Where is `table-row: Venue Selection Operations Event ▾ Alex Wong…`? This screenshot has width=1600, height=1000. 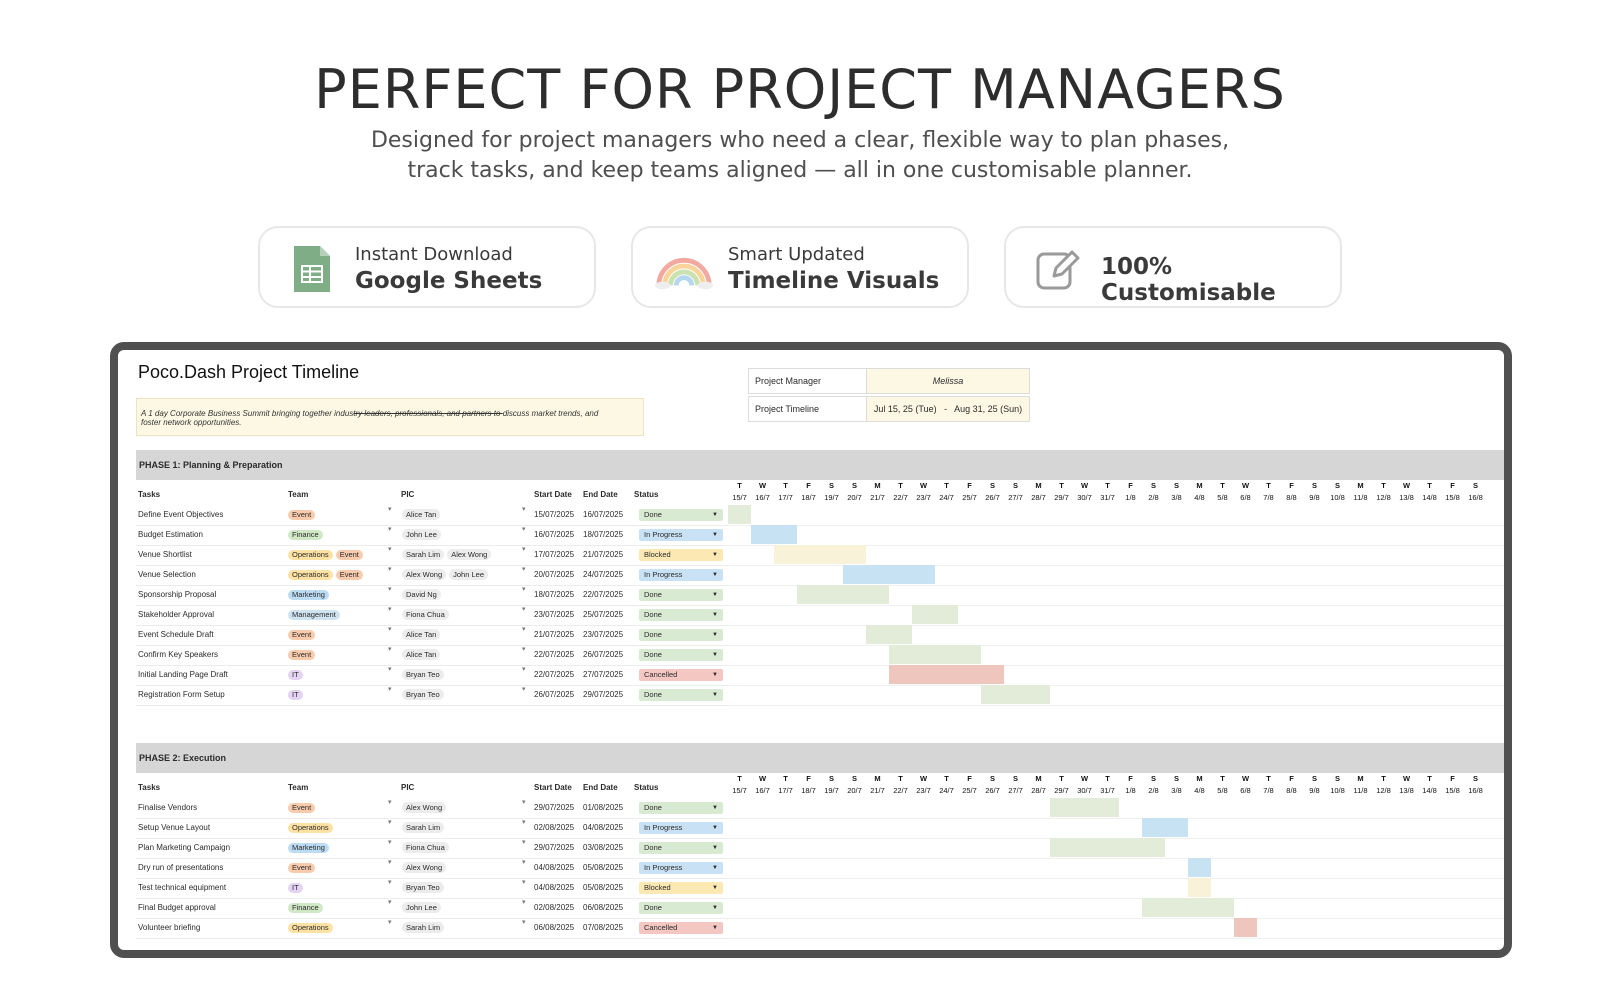 table-row: Venue Selection Operations Event ▾ Alex Wong… is located at coordinates (432, 575).